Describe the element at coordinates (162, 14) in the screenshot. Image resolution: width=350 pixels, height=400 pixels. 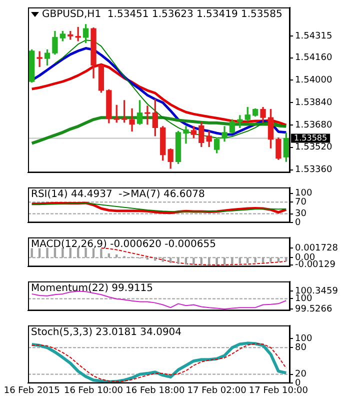
I see `chart-title: GBPUSD,H1 1.53451 1.53623 1.53419 1.53585` at that location.